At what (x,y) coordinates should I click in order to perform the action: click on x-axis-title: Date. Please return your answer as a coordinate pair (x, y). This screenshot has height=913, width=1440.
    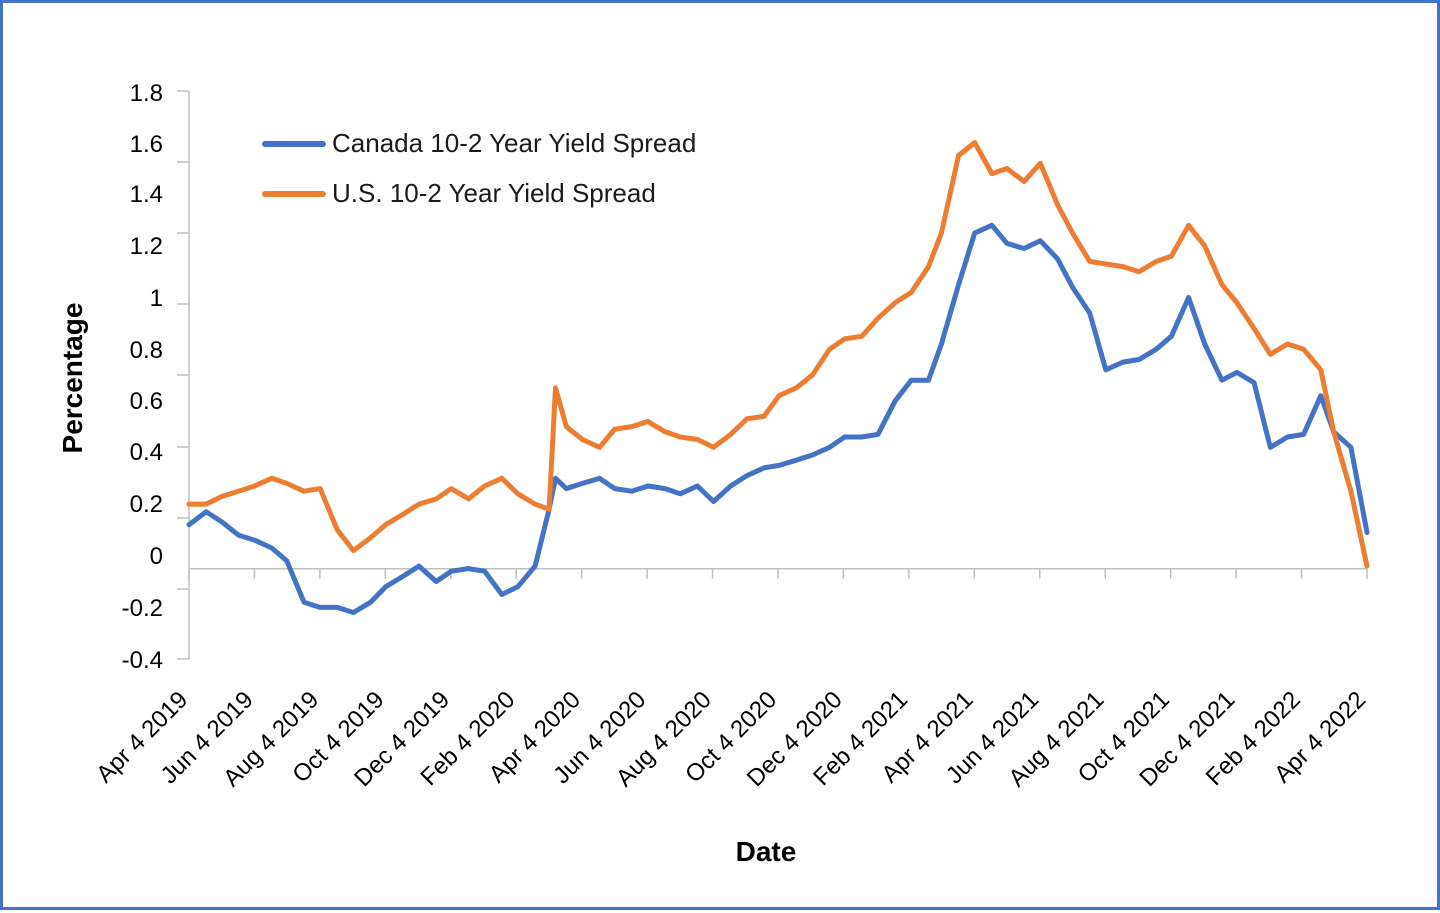
    Looking at the image, I should click on (766, 851).